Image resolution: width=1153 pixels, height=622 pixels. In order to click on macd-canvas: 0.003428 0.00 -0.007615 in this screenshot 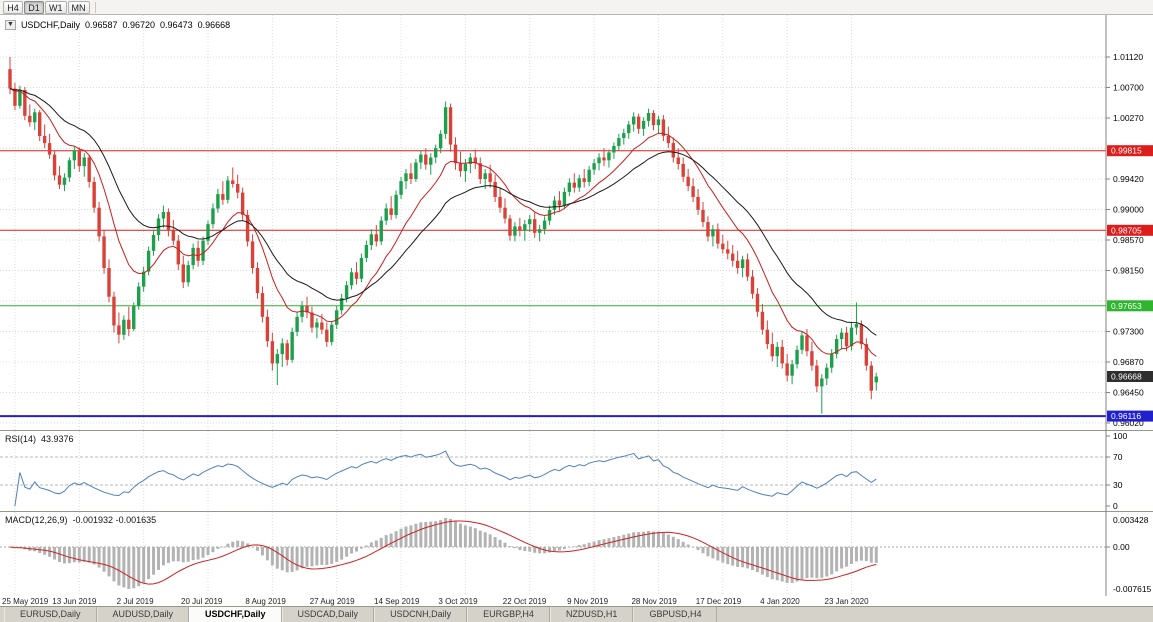, I will do `click(576, 553)`.